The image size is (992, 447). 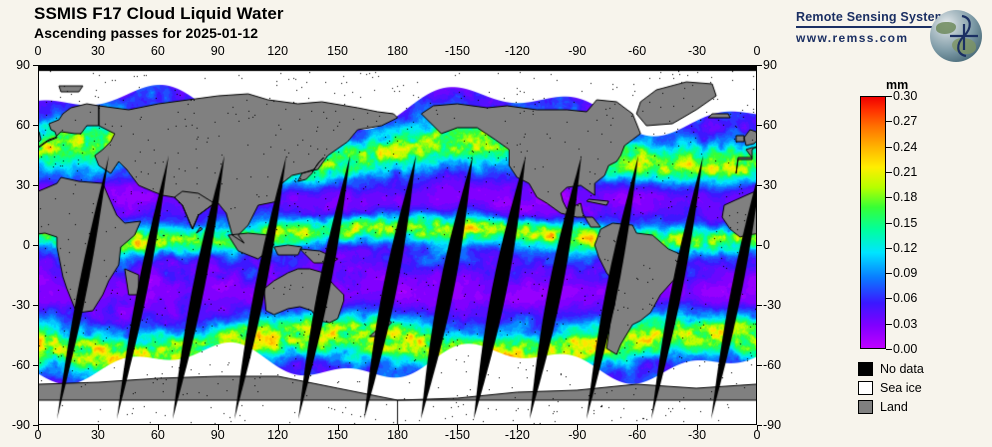 I want to click on colorbar-tick-label: 0.30, so click(x=905, y=96).